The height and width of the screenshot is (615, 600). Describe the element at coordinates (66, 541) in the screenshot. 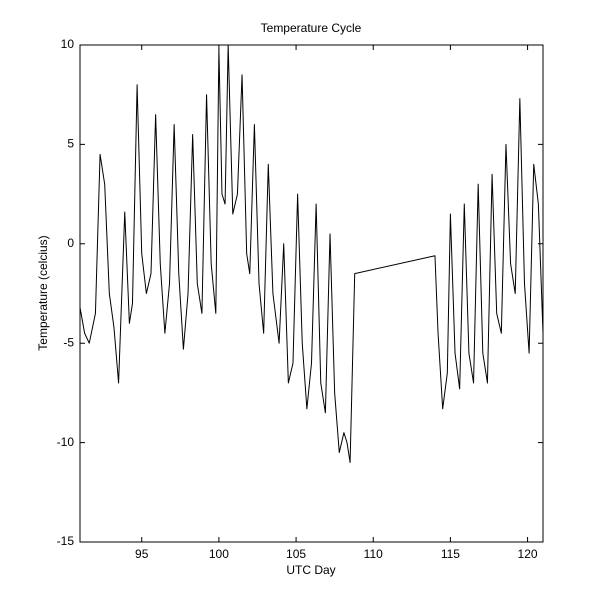

I see `y-tick-label: -15` at that location.